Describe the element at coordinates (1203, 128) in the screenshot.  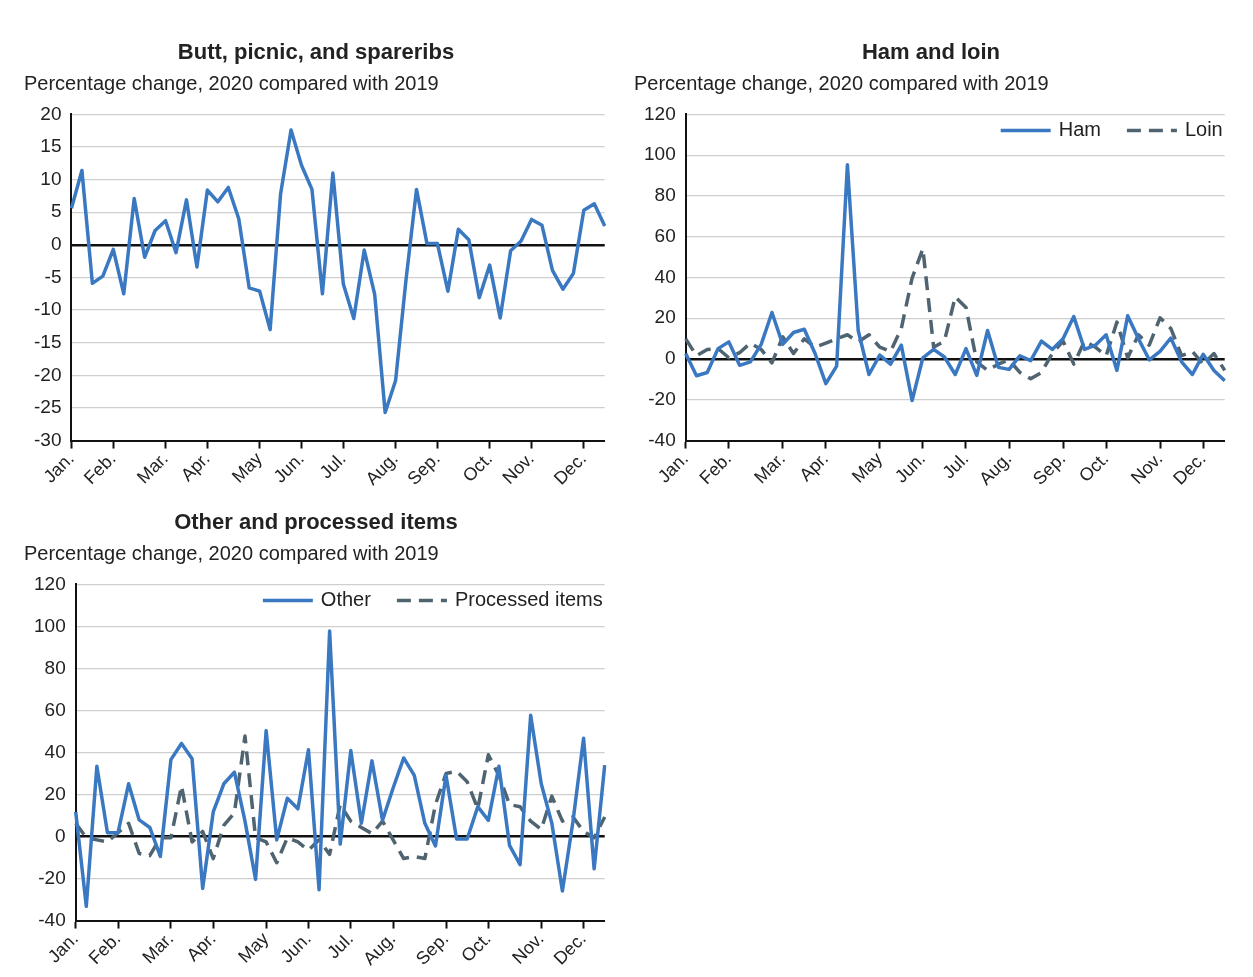
I see `legend-label: Loin` at that location.